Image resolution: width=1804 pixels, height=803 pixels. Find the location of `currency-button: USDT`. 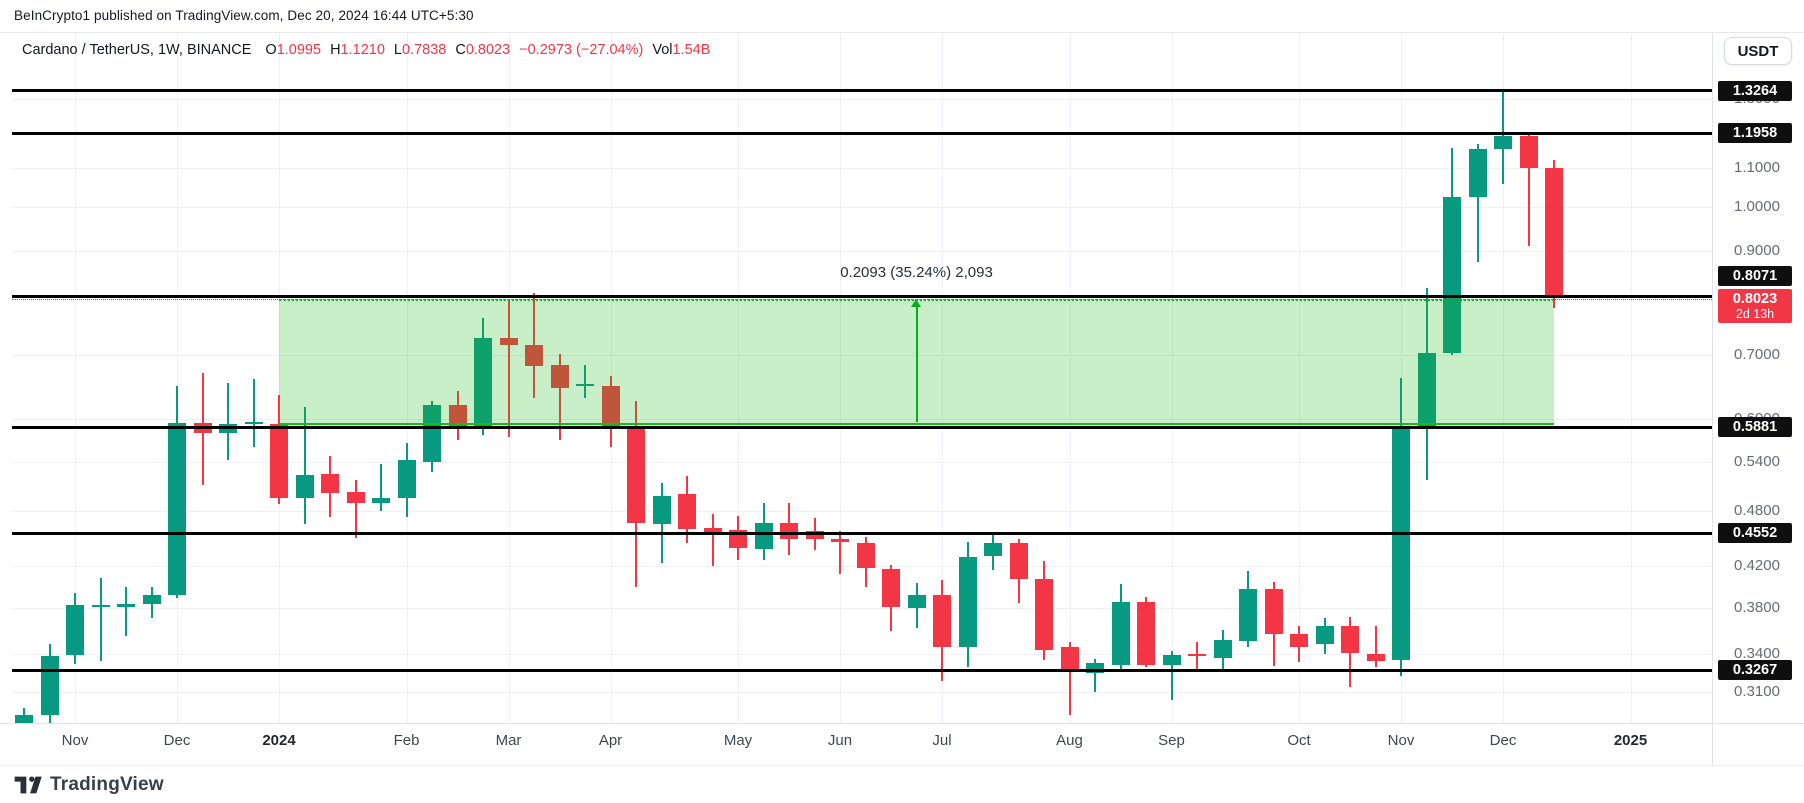

currency-button: USDT is located at coordinates (1758, 51).